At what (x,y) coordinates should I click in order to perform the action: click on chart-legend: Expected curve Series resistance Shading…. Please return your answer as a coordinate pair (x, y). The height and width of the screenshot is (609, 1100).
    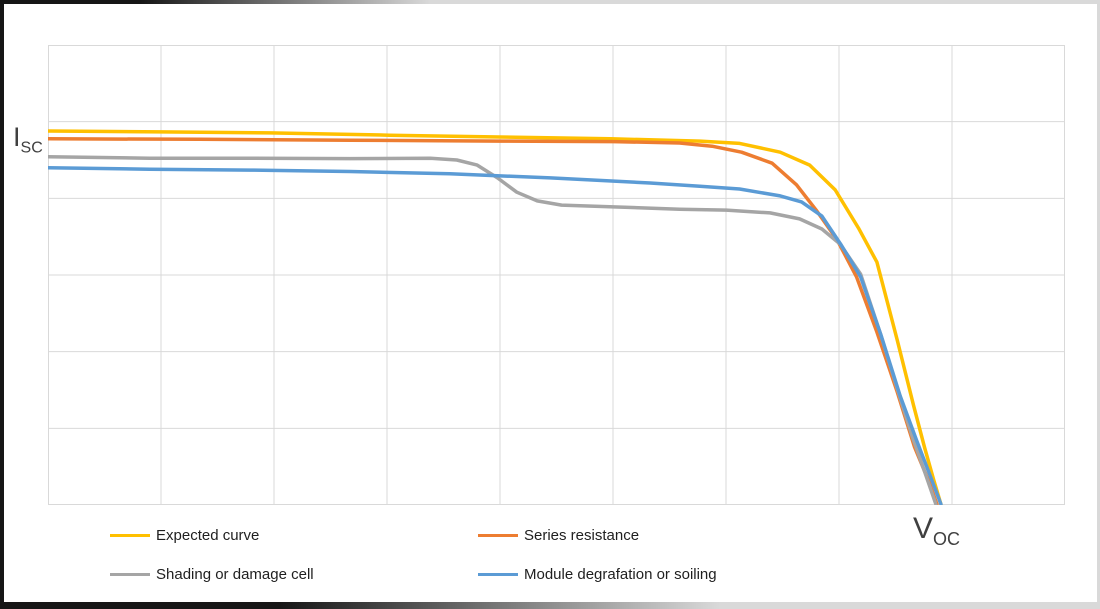
    Looking at the image, I should click on (413, 554).